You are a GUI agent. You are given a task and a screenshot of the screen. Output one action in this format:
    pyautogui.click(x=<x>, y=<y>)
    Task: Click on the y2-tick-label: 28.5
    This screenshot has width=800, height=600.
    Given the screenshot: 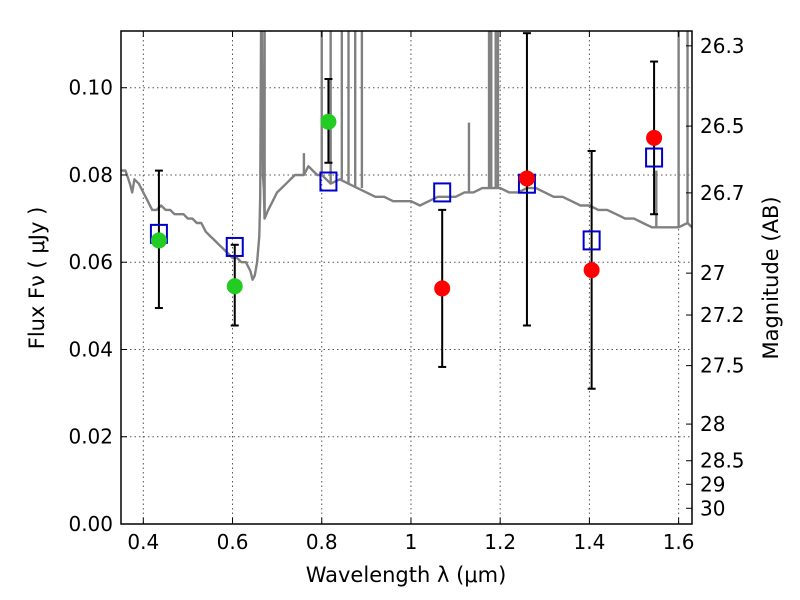 What is the action you would take?
    pyautogui.click(x=722, y=461)
    